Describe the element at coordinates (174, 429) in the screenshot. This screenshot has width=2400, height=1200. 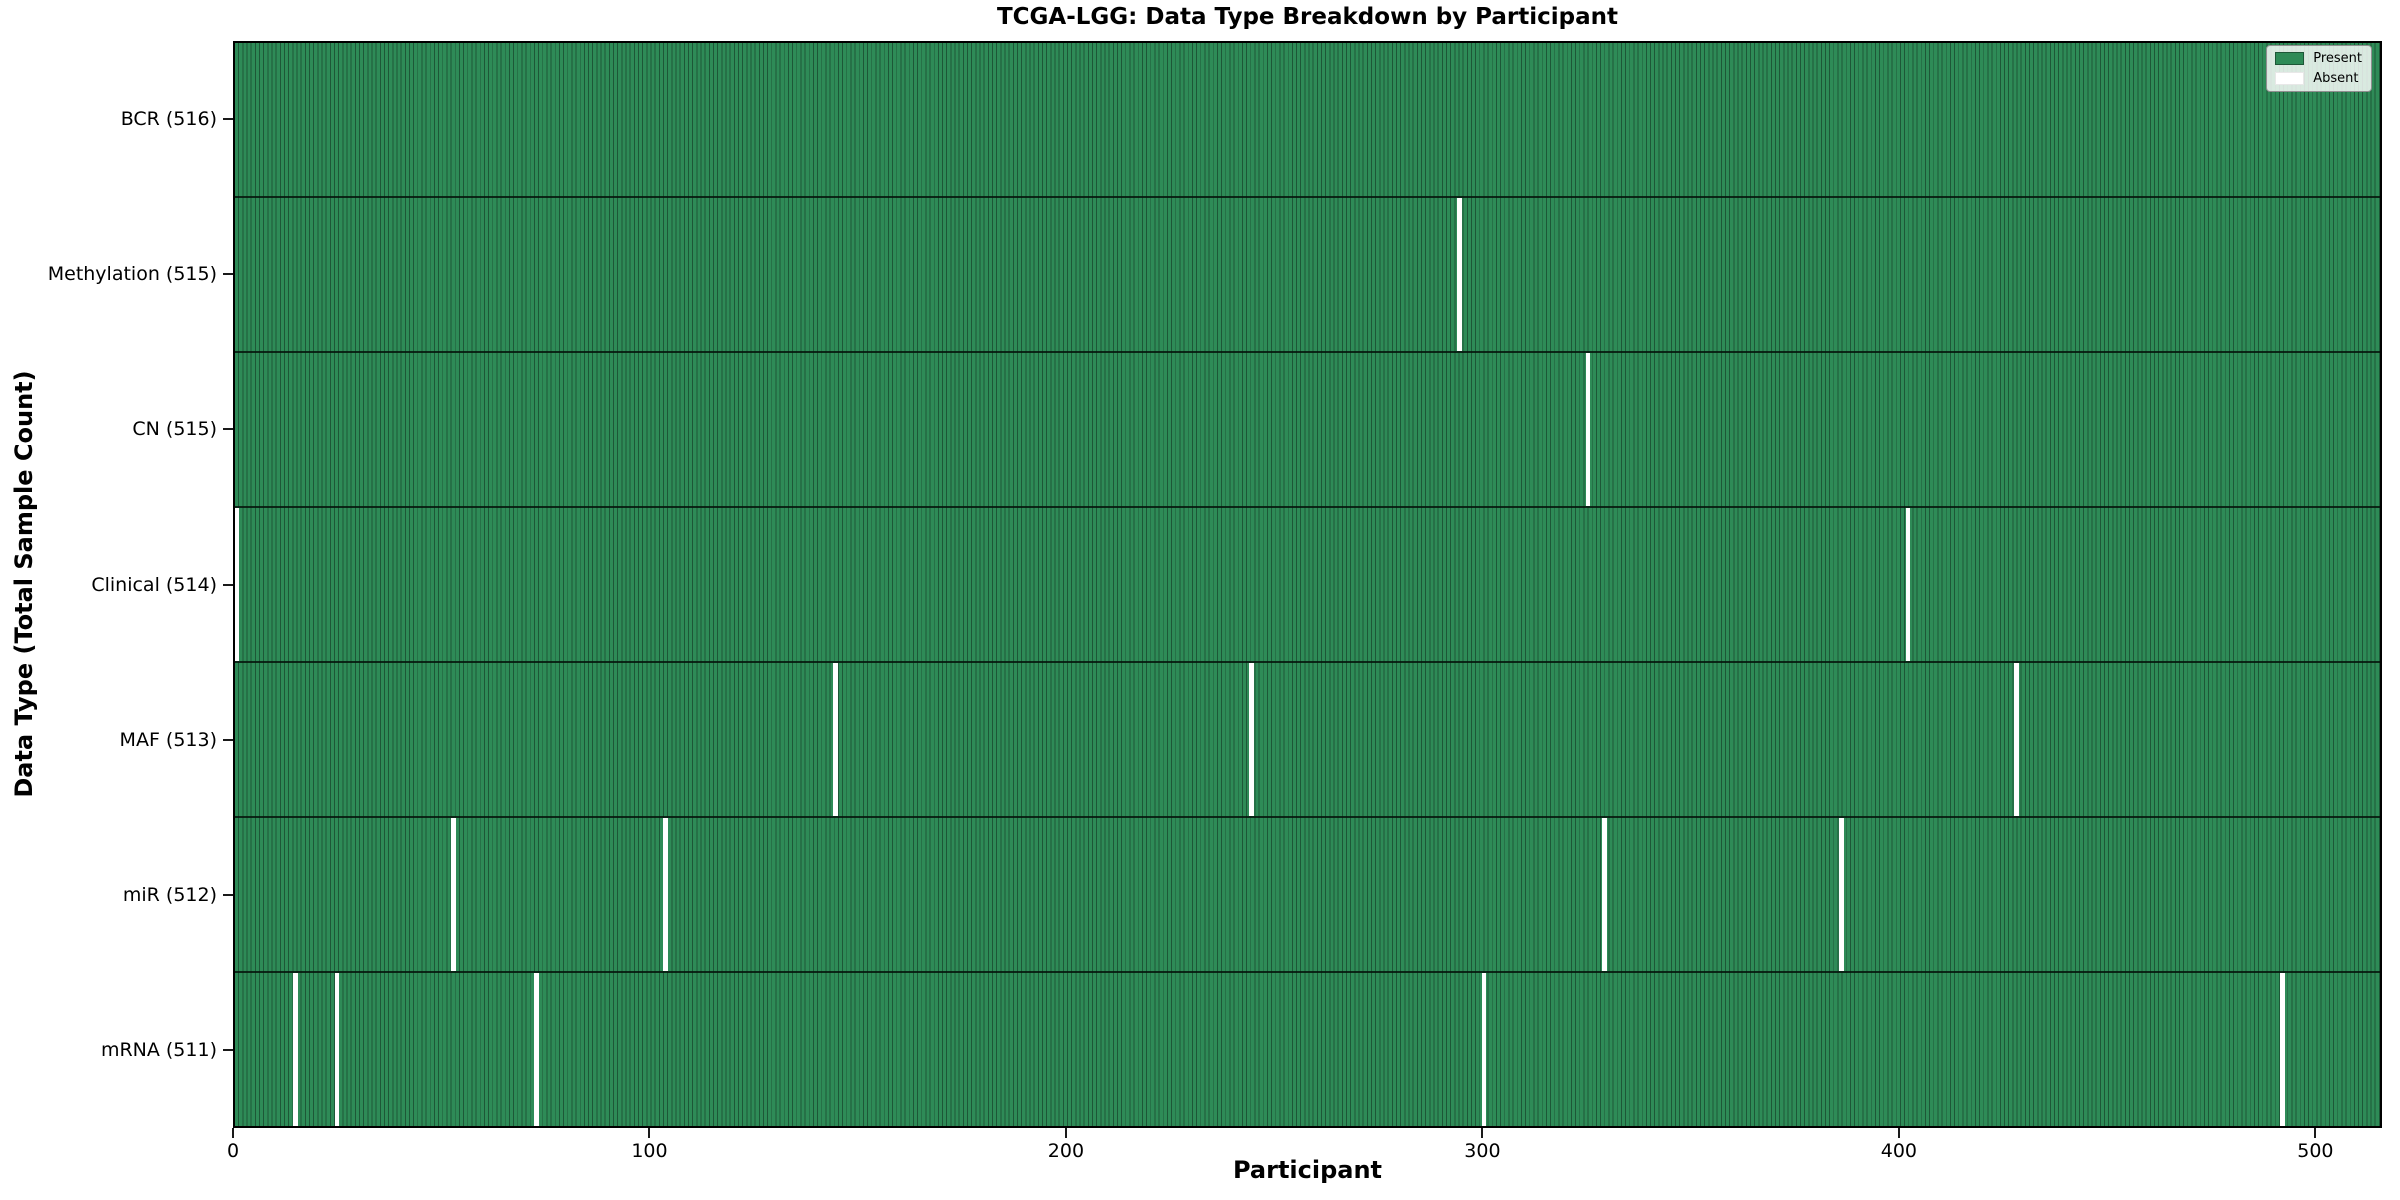
I see `y-tick-label-cn: CN (515)` at that location.